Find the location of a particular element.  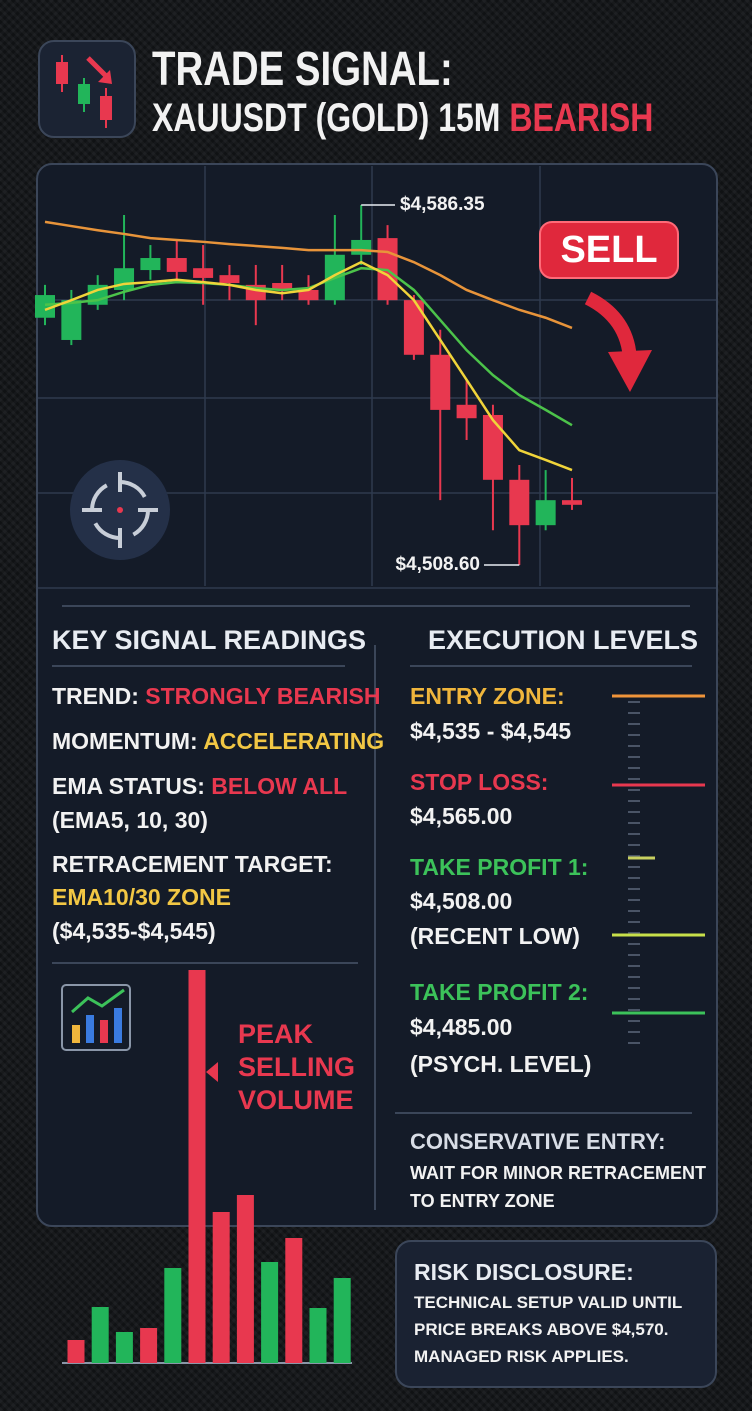

risk-line: PRICE BREAKS ABOVE $4,570. is located at coordinates (541, 1329).